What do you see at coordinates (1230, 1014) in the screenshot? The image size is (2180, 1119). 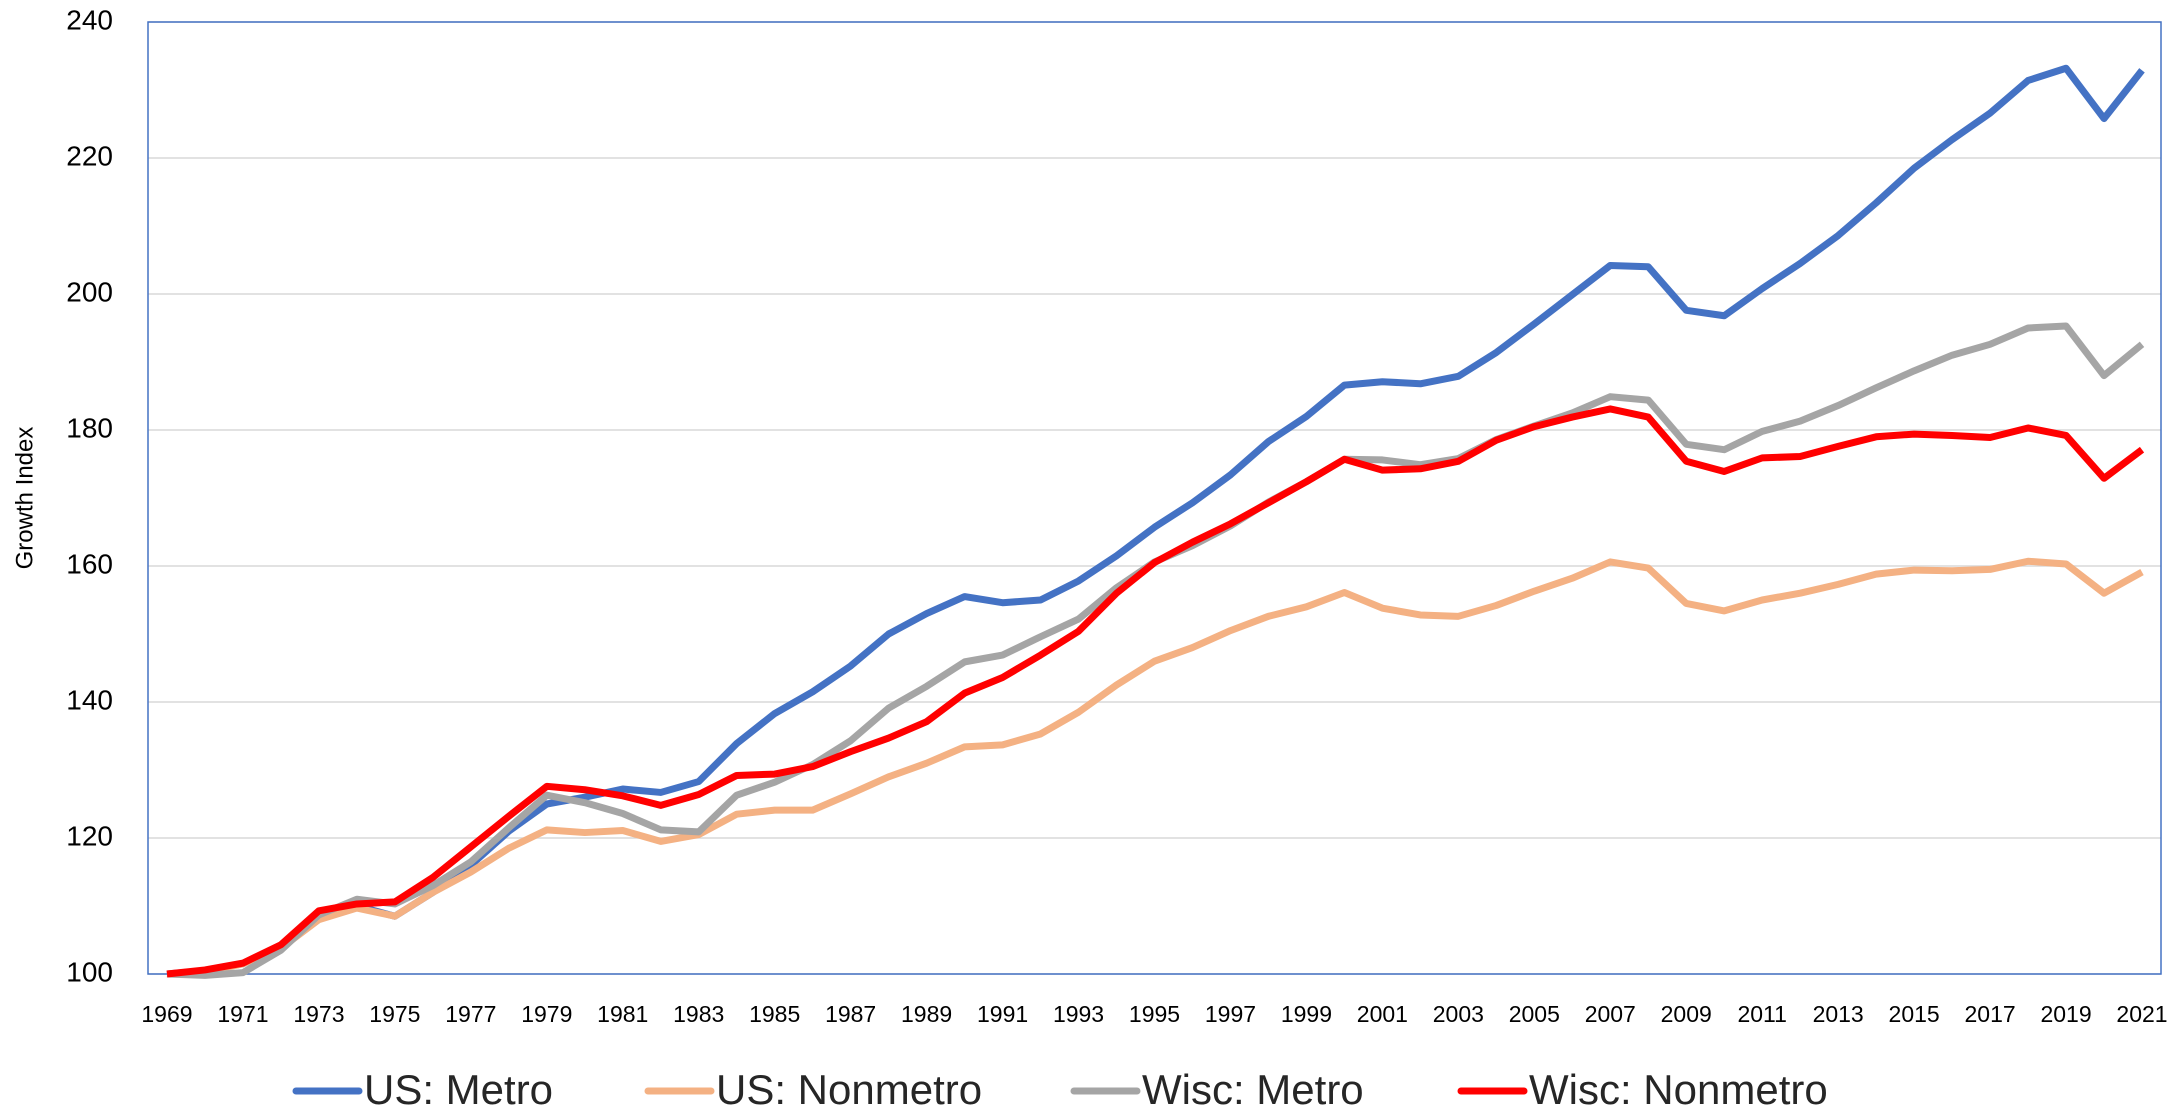 I see `x-tick-label: 1997` at bounding box center [1230, 1014].